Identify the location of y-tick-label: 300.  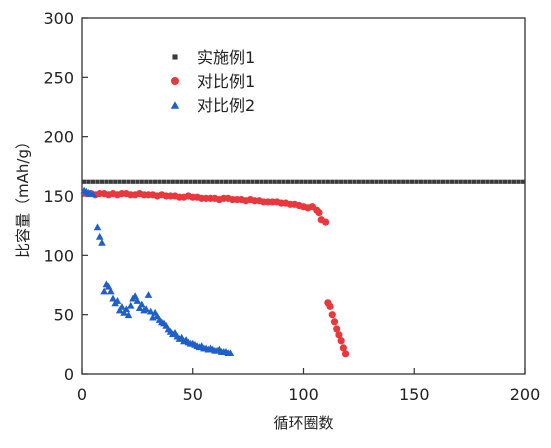
(58, 18).